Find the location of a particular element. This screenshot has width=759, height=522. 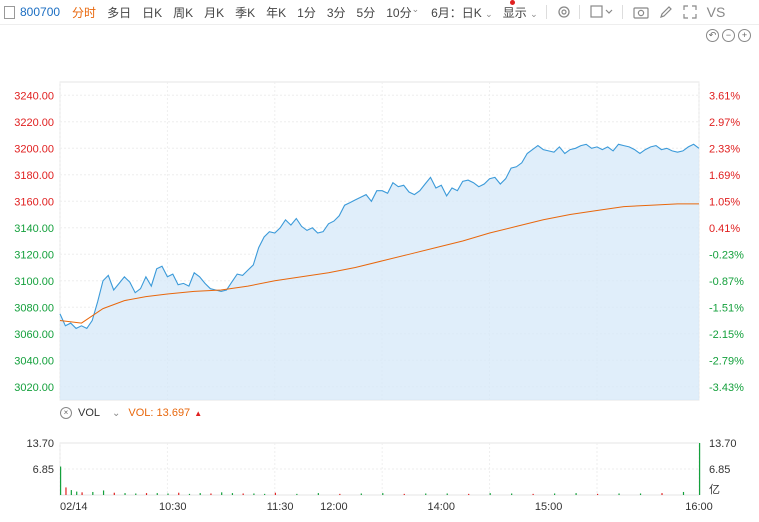

tab-3: 周K is located at coordinates (183, 12).